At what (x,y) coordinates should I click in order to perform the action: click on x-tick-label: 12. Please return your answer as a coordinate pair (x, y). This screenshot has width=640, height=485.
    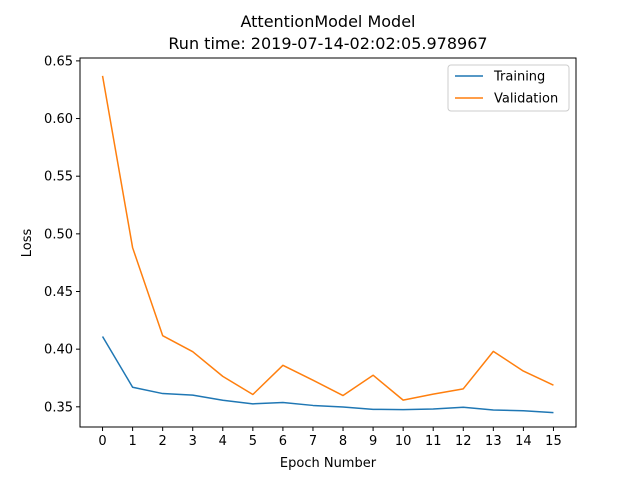
    Looking at the image, I should click on (463, 441).